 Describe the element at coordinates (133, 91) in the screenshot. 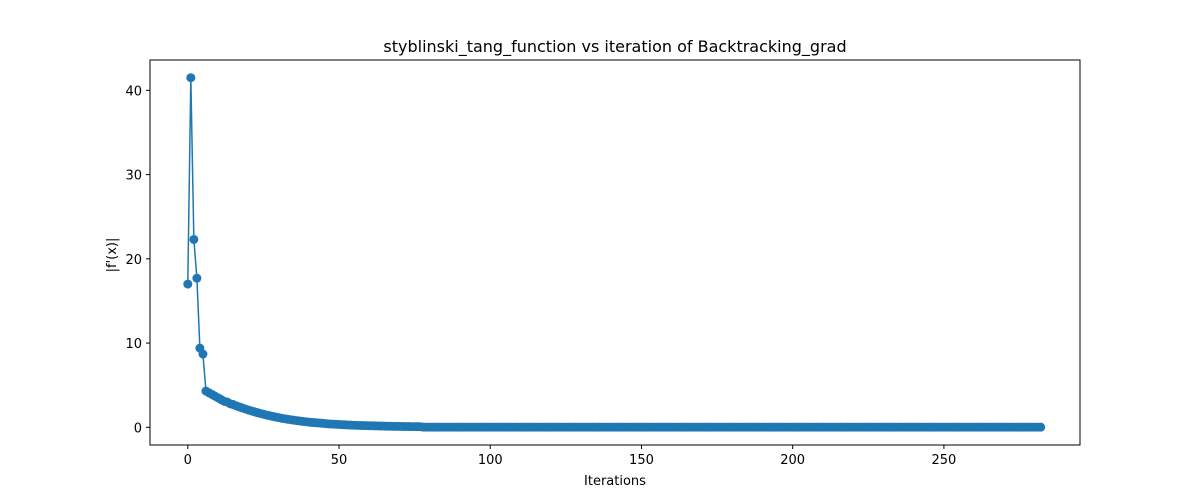

I see `y-tick-label: 40` at that location.